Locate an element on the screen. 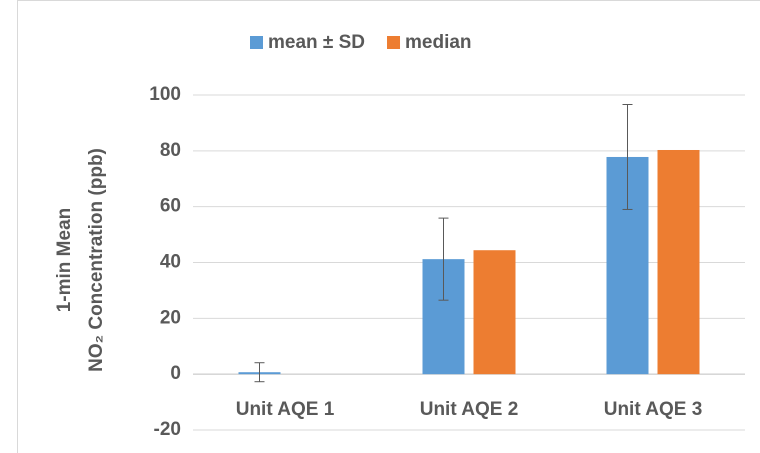  y-tick-label: -20 is located at coordinates (167, 429).